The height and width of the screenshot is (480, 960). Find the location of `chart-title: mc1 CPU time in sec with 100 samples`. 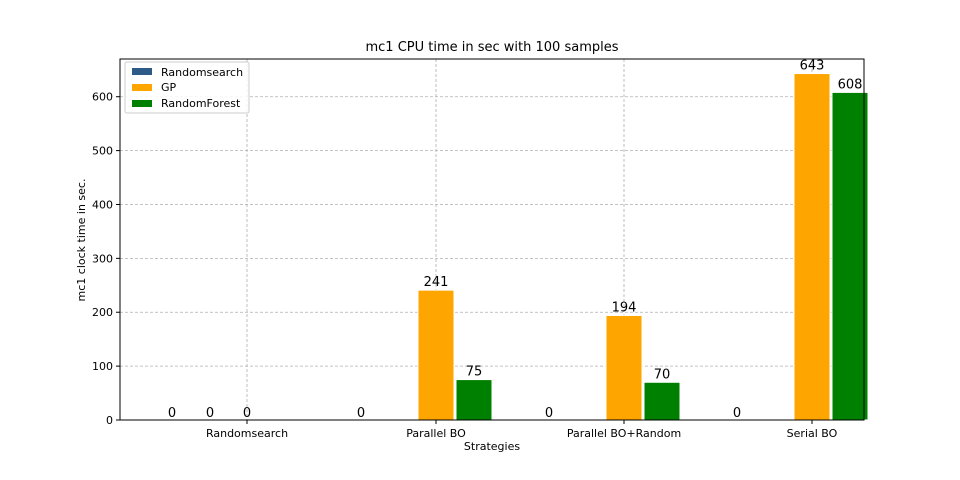

chart-title: mc1 CPU time in sec with 100 samples is located at coordinates (491, 47).